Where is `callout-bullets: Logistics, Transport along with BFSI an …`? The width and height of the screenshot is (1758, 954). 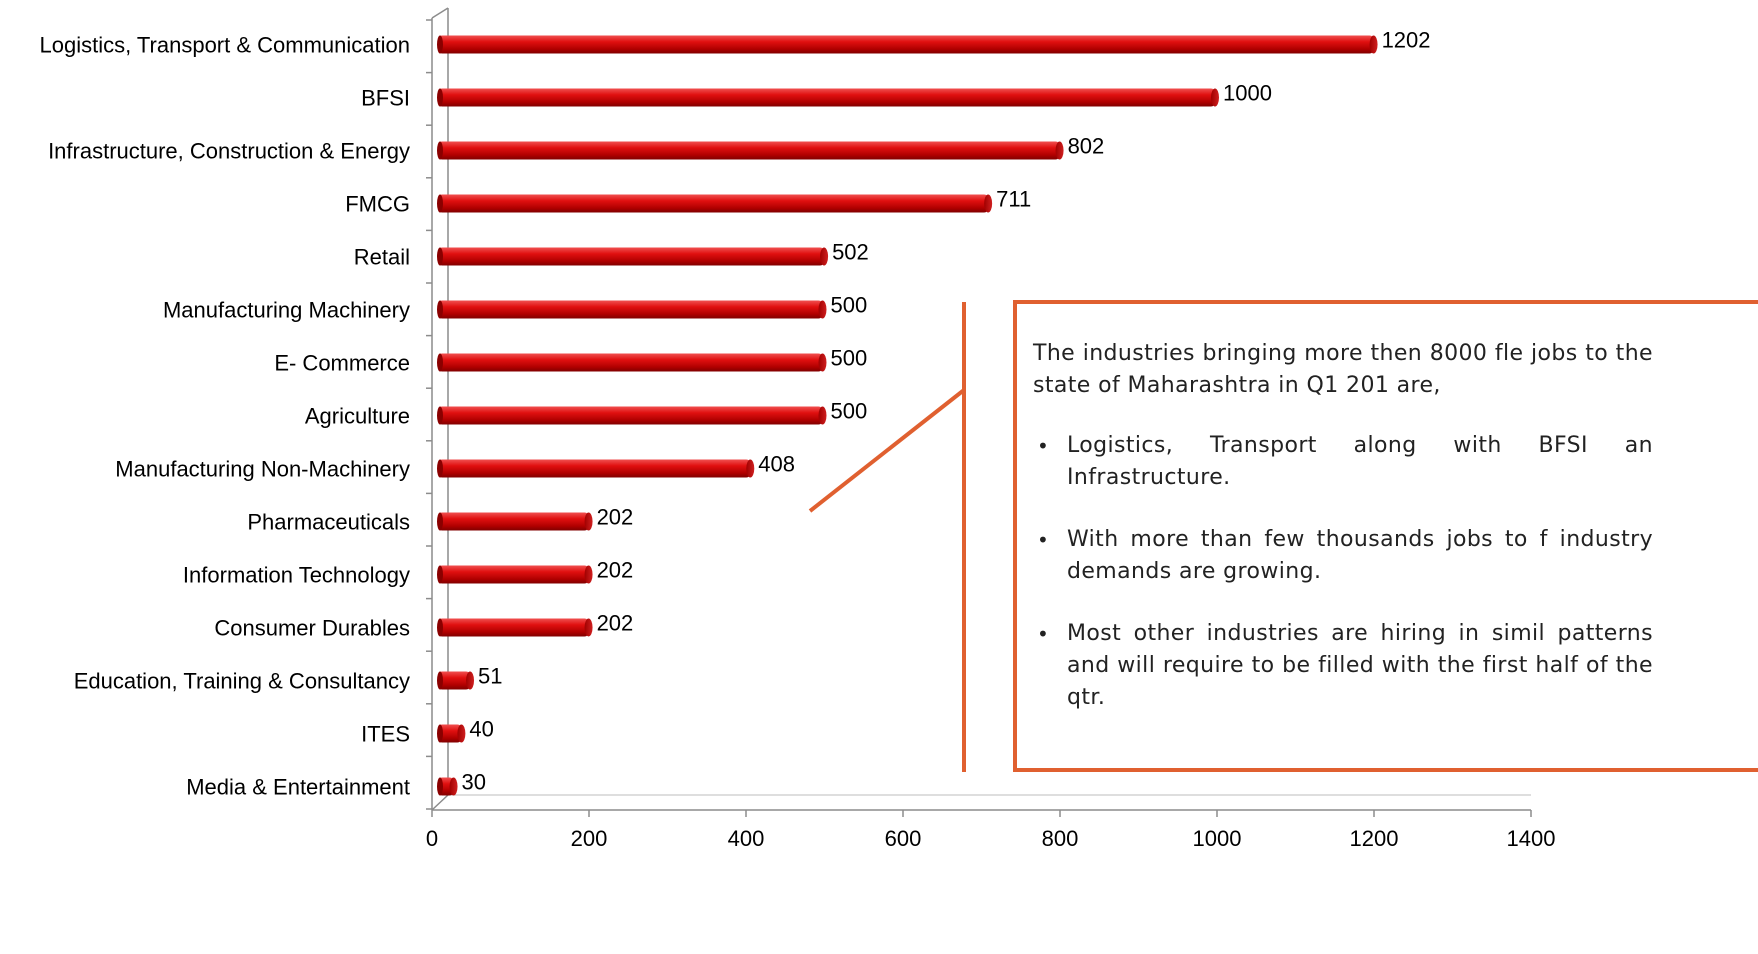
callout-bullets: Logistics, Transport along with BFSI an … is located at coordinates (1343, 572).